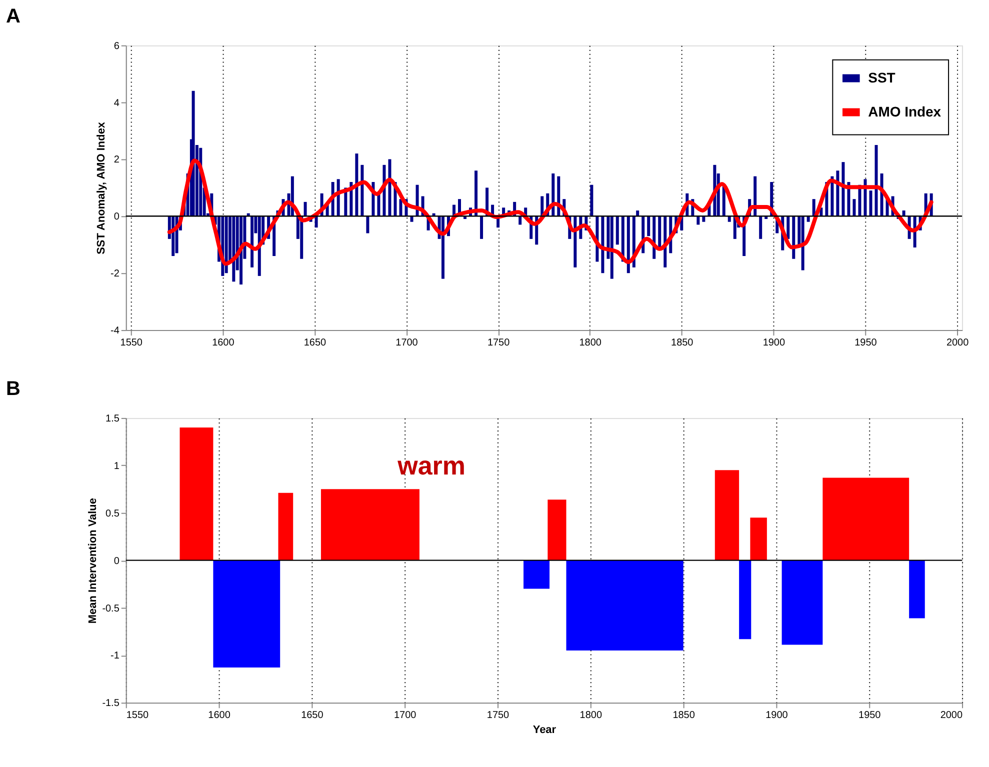 The height and width of the screenshot is (767, 989). I want to click on x-axis-title: Year, so click(544, 730).